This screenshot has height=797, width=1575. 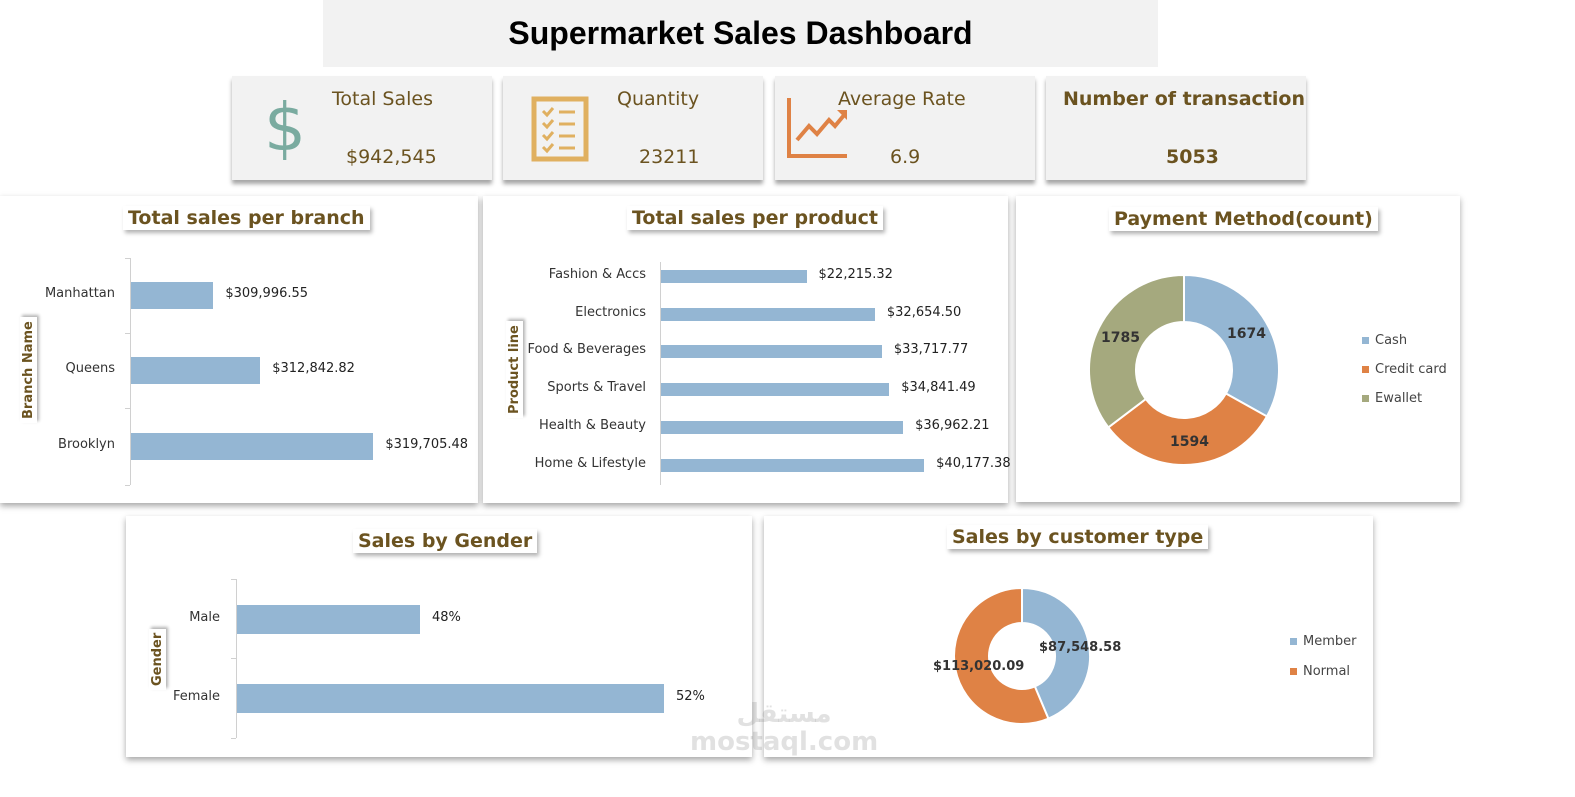 What do you see at coordinates (1243, 219) in the screenshot?
I see `chart-title: Payment Method(count)` at bounding box center [1243, 219].